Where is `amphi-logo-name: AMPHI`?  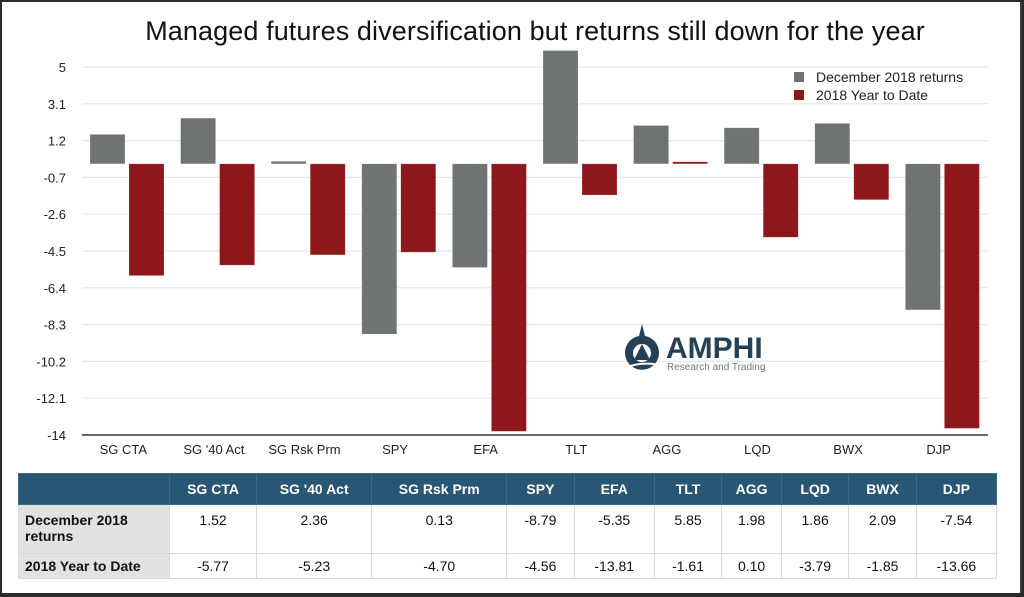
amphi-logo-name: AMPHI is located at coordinates (714, 348).